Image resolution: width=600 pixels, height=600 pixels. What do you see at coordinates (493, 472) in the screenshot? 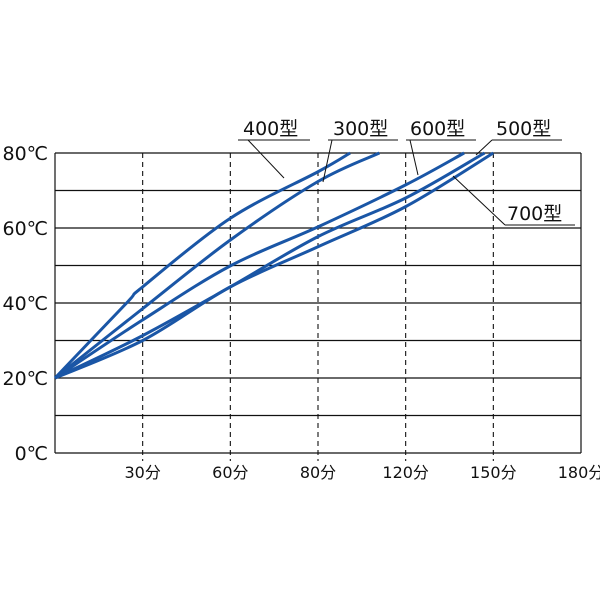
I see `x-tick-label: 150分` at bounding box center [493, 472].